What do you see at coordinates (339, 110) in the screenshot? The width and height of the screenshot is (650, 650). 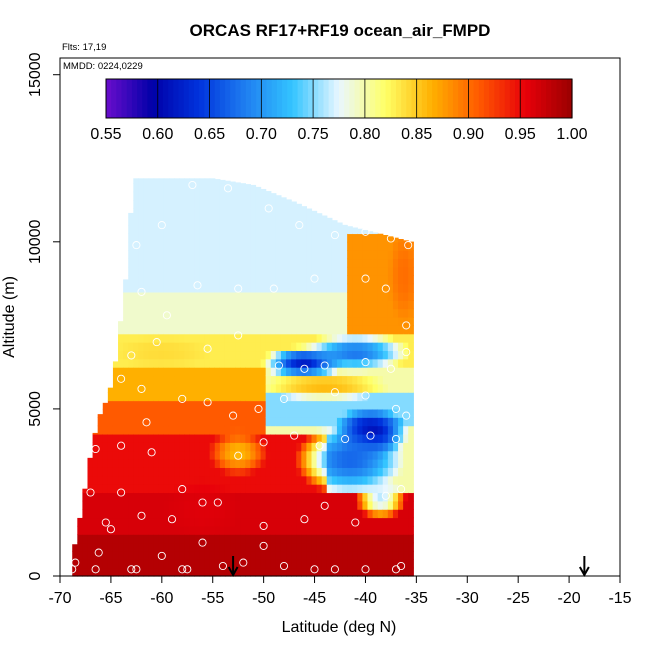 I see `colorbar: 0.55 0.60 0.65 0.70 0.75 0.80 0.85 0.90 0.95 1.00` at bounding box center [339, 110].